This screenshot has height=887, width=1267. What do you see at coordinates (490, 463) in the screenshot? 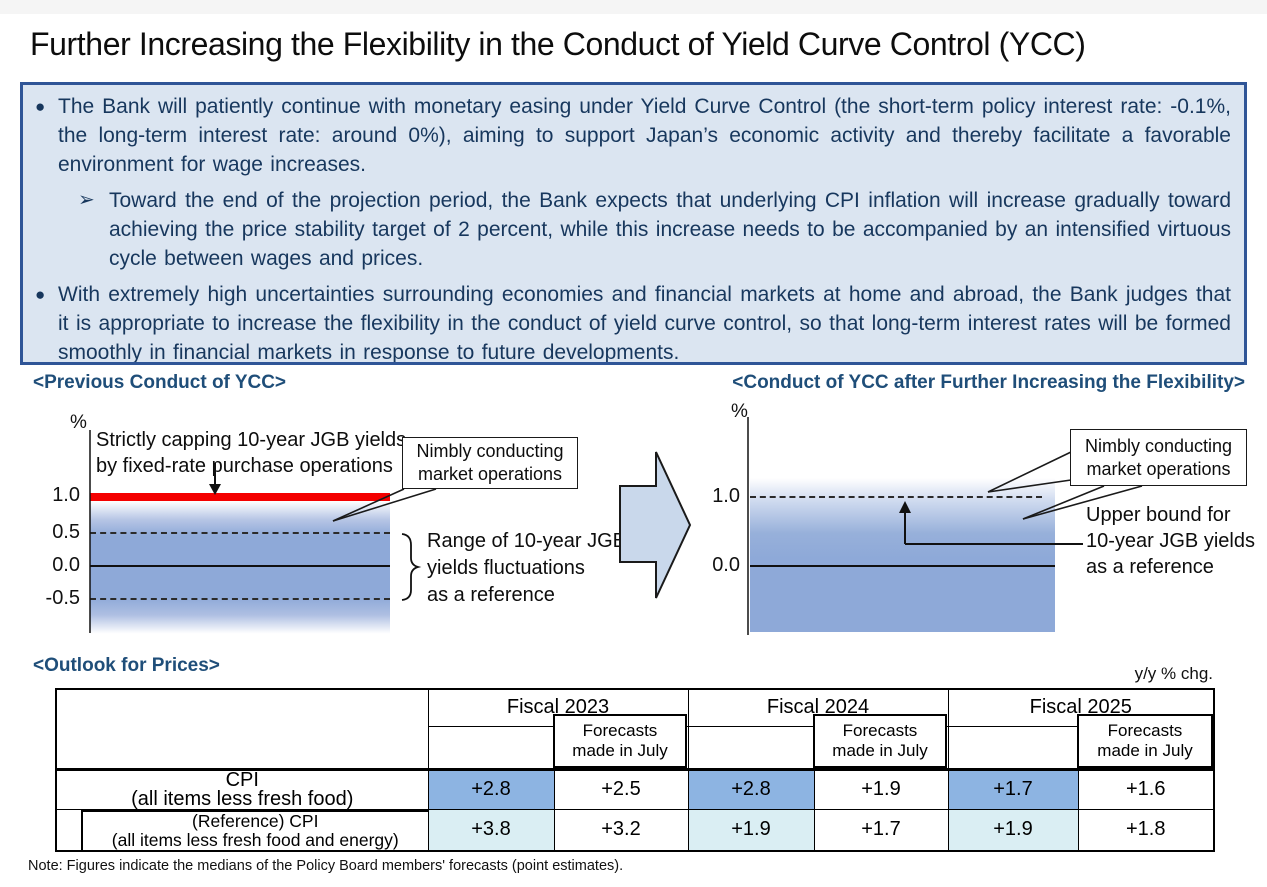
I see `left-nimbly-callout: Nimbly conducting market operations` at bounding box center [490, 463].